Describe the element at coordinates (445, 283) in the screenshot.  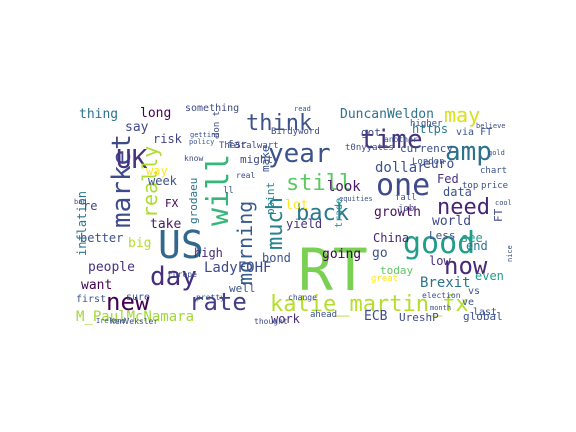
I see `cloud-word-brexit: Brexit` at that location.